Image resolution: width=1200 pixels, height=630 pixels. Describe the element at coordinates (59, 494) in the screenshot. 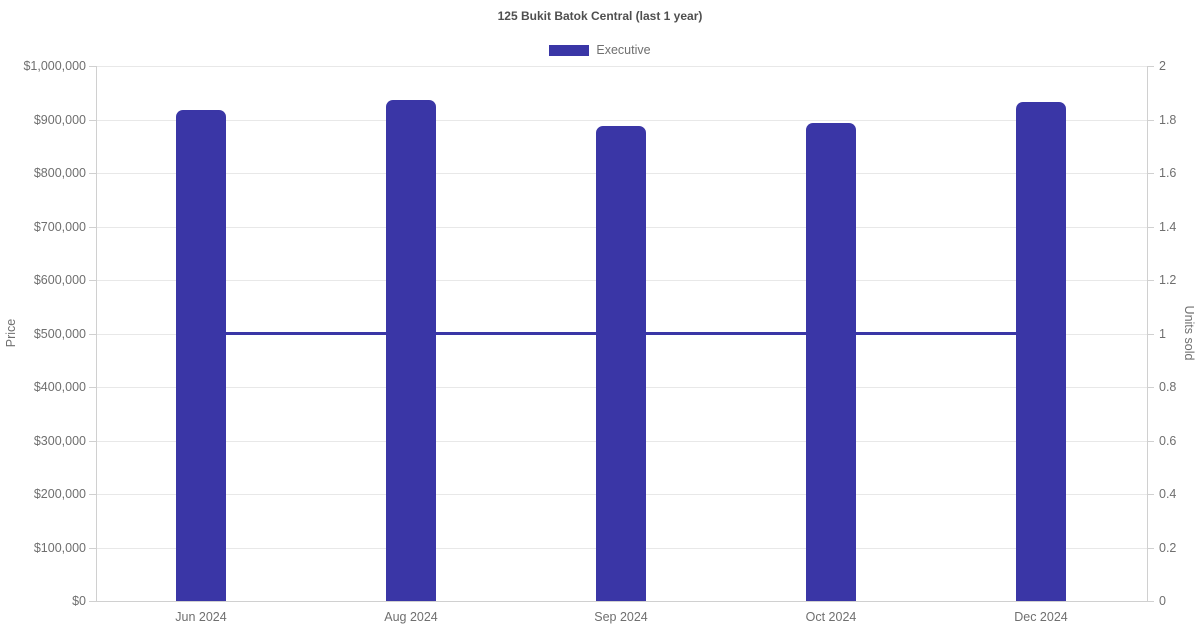

I see `y-tick-label-left: $200,000` at that location.